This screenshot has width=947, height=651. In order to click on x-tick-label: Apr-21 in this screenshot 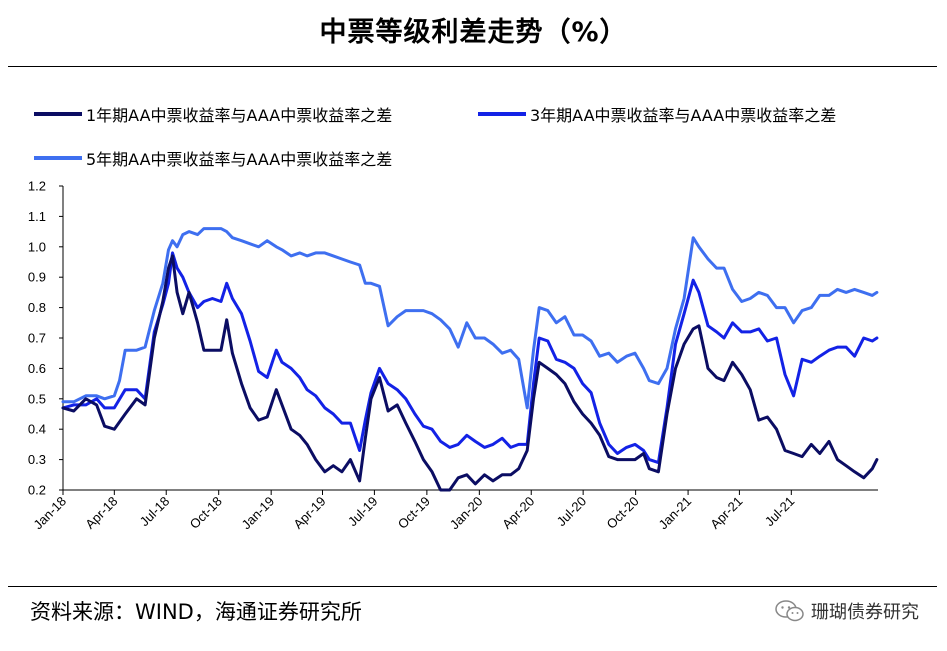, I will do `click(726, 513)`.